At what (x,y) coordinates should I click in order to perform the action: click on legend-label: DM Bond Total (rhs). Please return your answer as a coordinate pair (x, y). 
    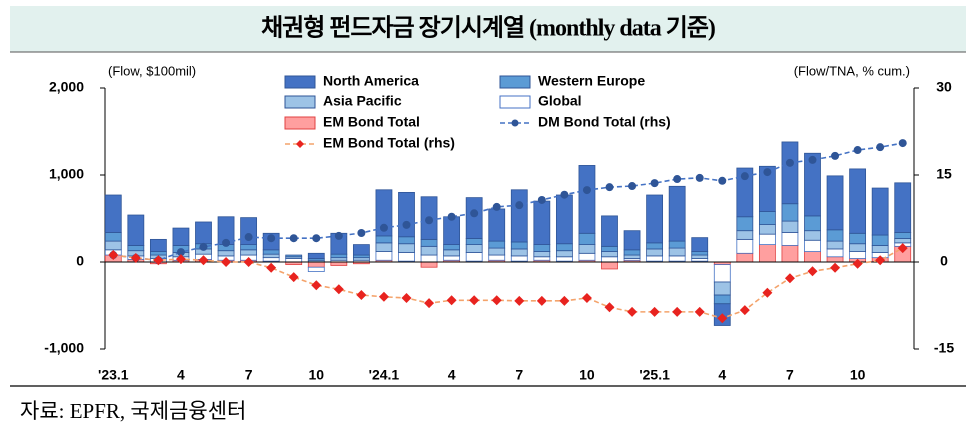
    Looking at the image, I should click on (604, 122).